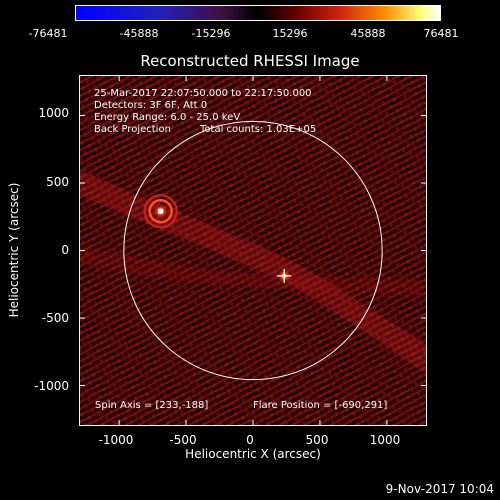 The width and height of the screenshot is (500, 500). What do you see at coordinates (211, 33) in the screenshot?
I see `colorbar-tick: -15296` at bounding box center [211, 33].